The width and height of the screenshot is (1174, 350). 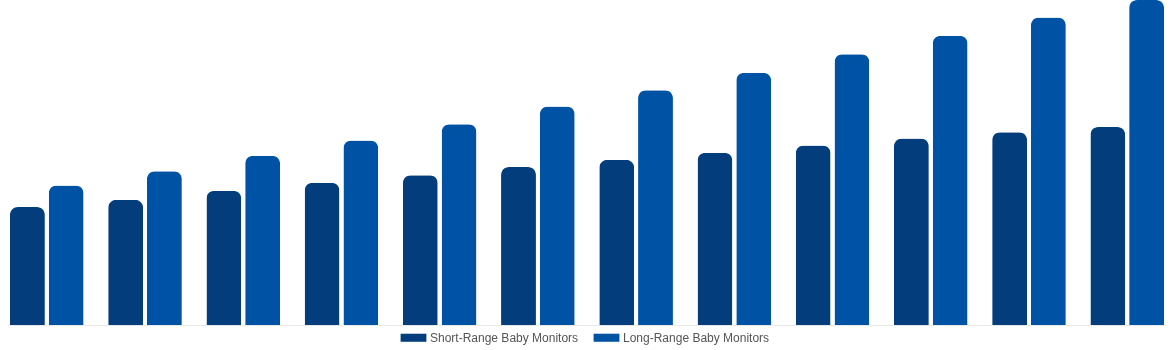 What do you see at coordinates (696, 337) in the screenshot?
I see `legend-label: Long-Range Baby Monitors` at bounding box center [696, 337].